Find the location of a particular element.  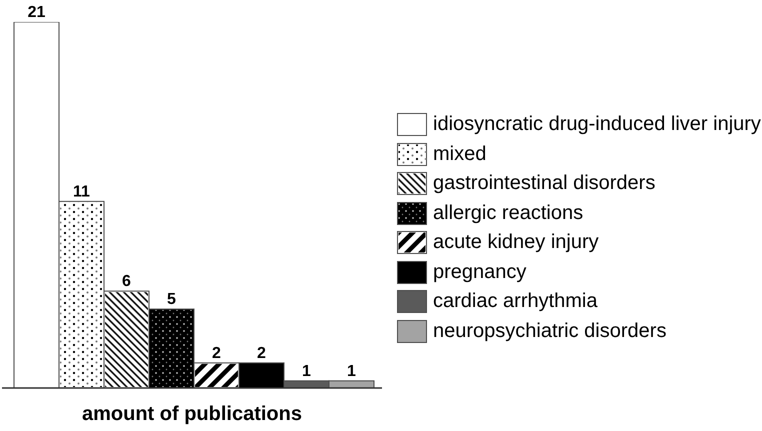

data-label: 5 is located at coordinates (171, 299).